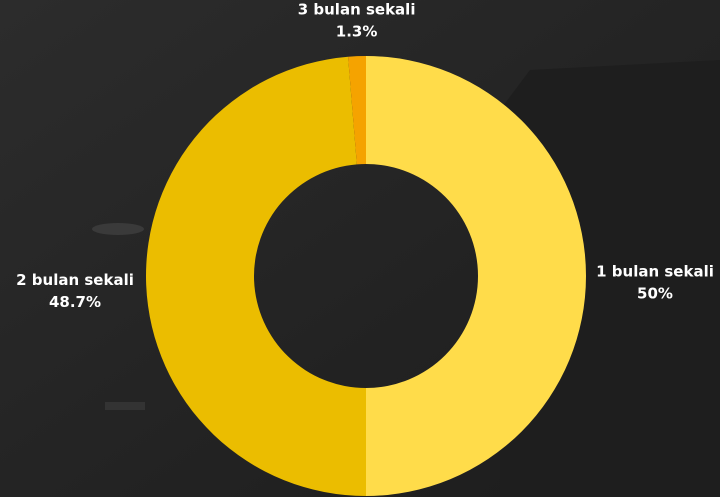  I want to click on slice, so click(357, 110).